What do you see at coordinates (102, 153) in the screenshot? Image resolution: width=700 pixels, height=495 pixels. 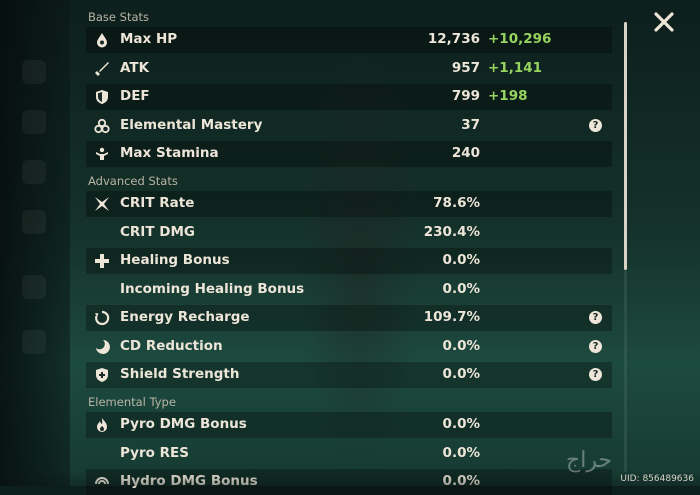 I see `stamina-icon` at bounding box center [102, 153].